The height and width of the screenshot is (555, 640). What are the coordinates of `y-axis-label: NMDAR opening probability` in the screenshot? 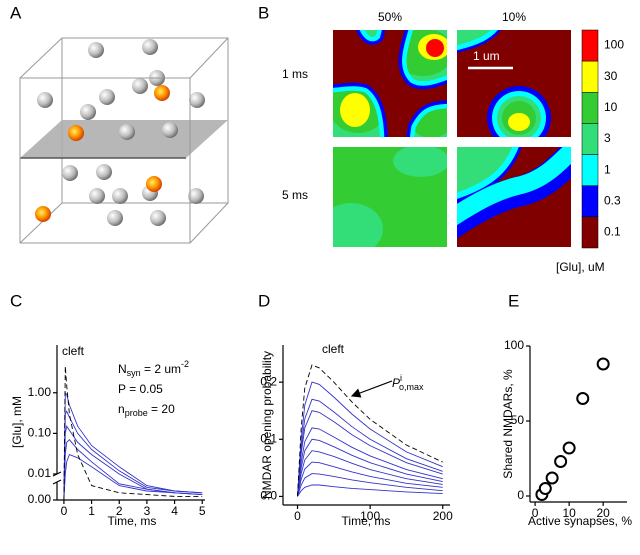 It's located at (267, 425).